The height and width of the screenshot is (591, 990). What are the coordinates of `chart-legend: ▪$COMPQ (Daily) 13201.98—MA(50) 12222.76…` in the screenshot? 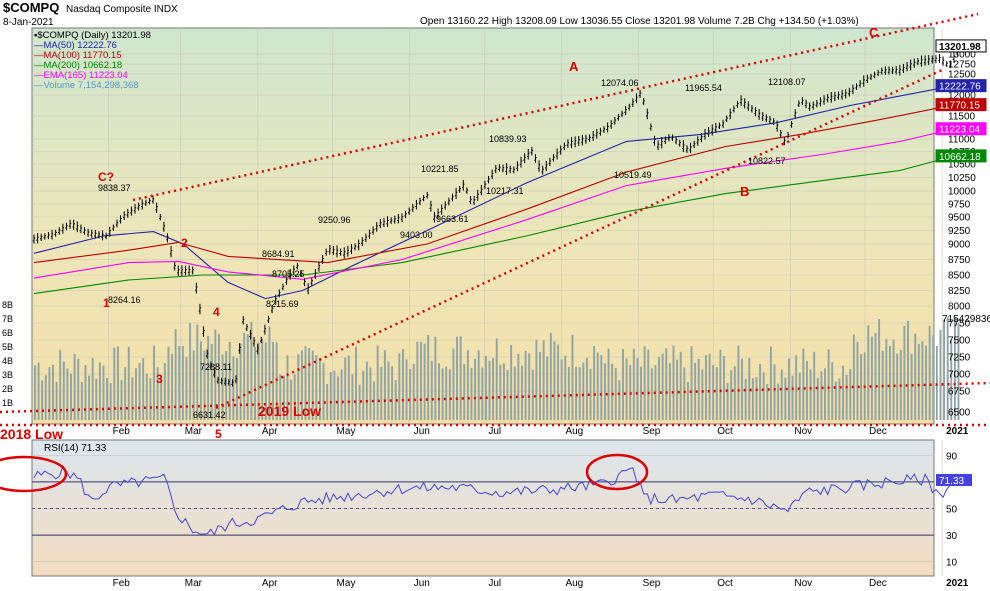 It's located at (92, 60).